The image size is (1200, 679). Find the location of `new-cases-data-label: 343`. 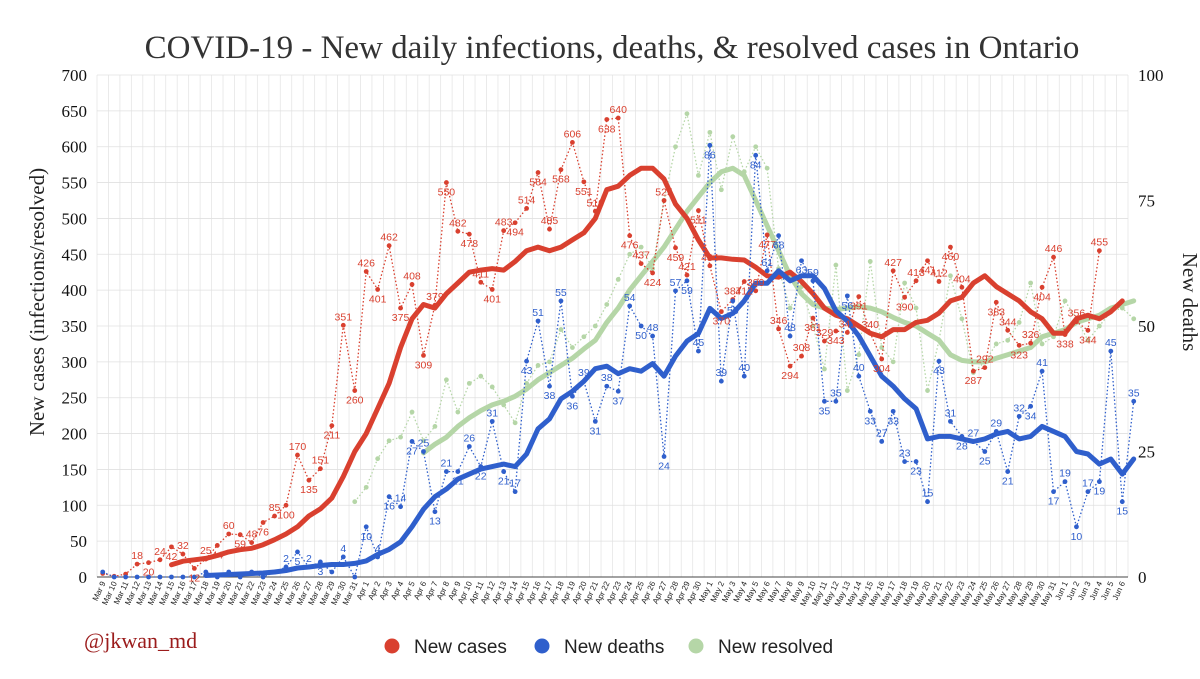

new-cases-data-label: 343 is located at coordinates (836, 341).